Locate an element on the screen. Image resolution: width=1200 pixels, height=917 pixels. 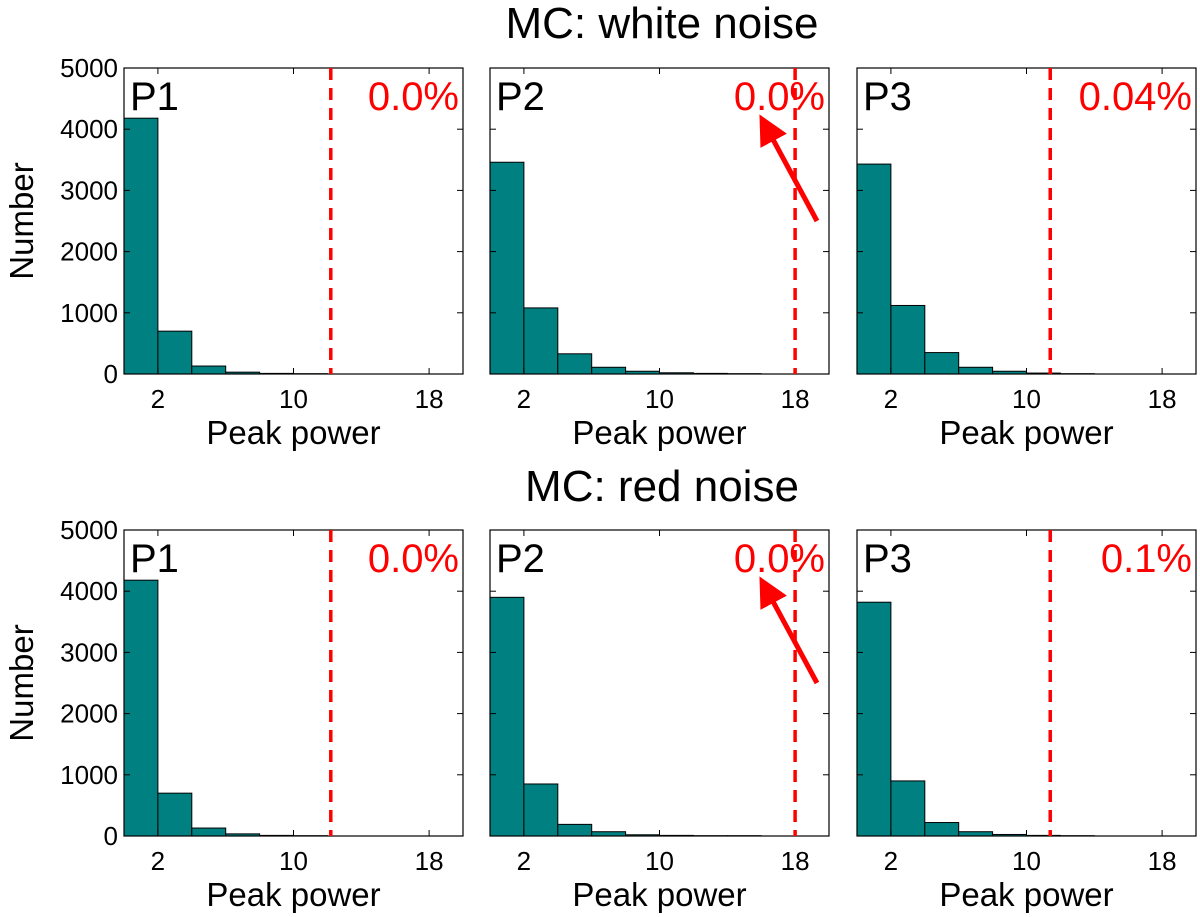
row-title-2: MC: red noise is located at coordinates (662, 486).